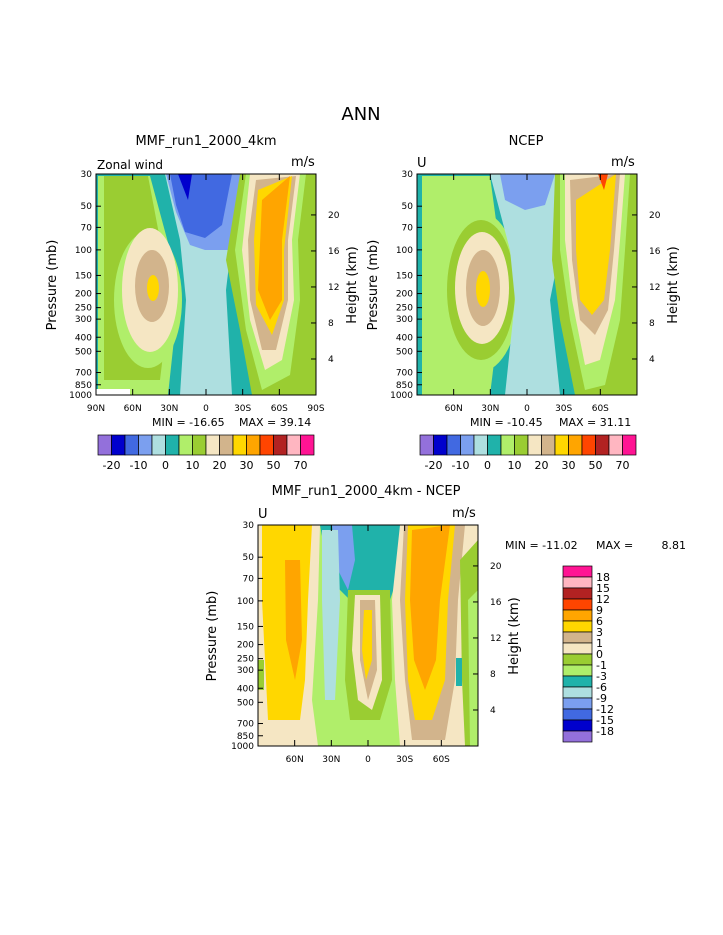 The image size is (723, 935). Describe the element at coordinates (130, 165) in the screenshot. I see `panel-left-label: Zonal wind` at that location.